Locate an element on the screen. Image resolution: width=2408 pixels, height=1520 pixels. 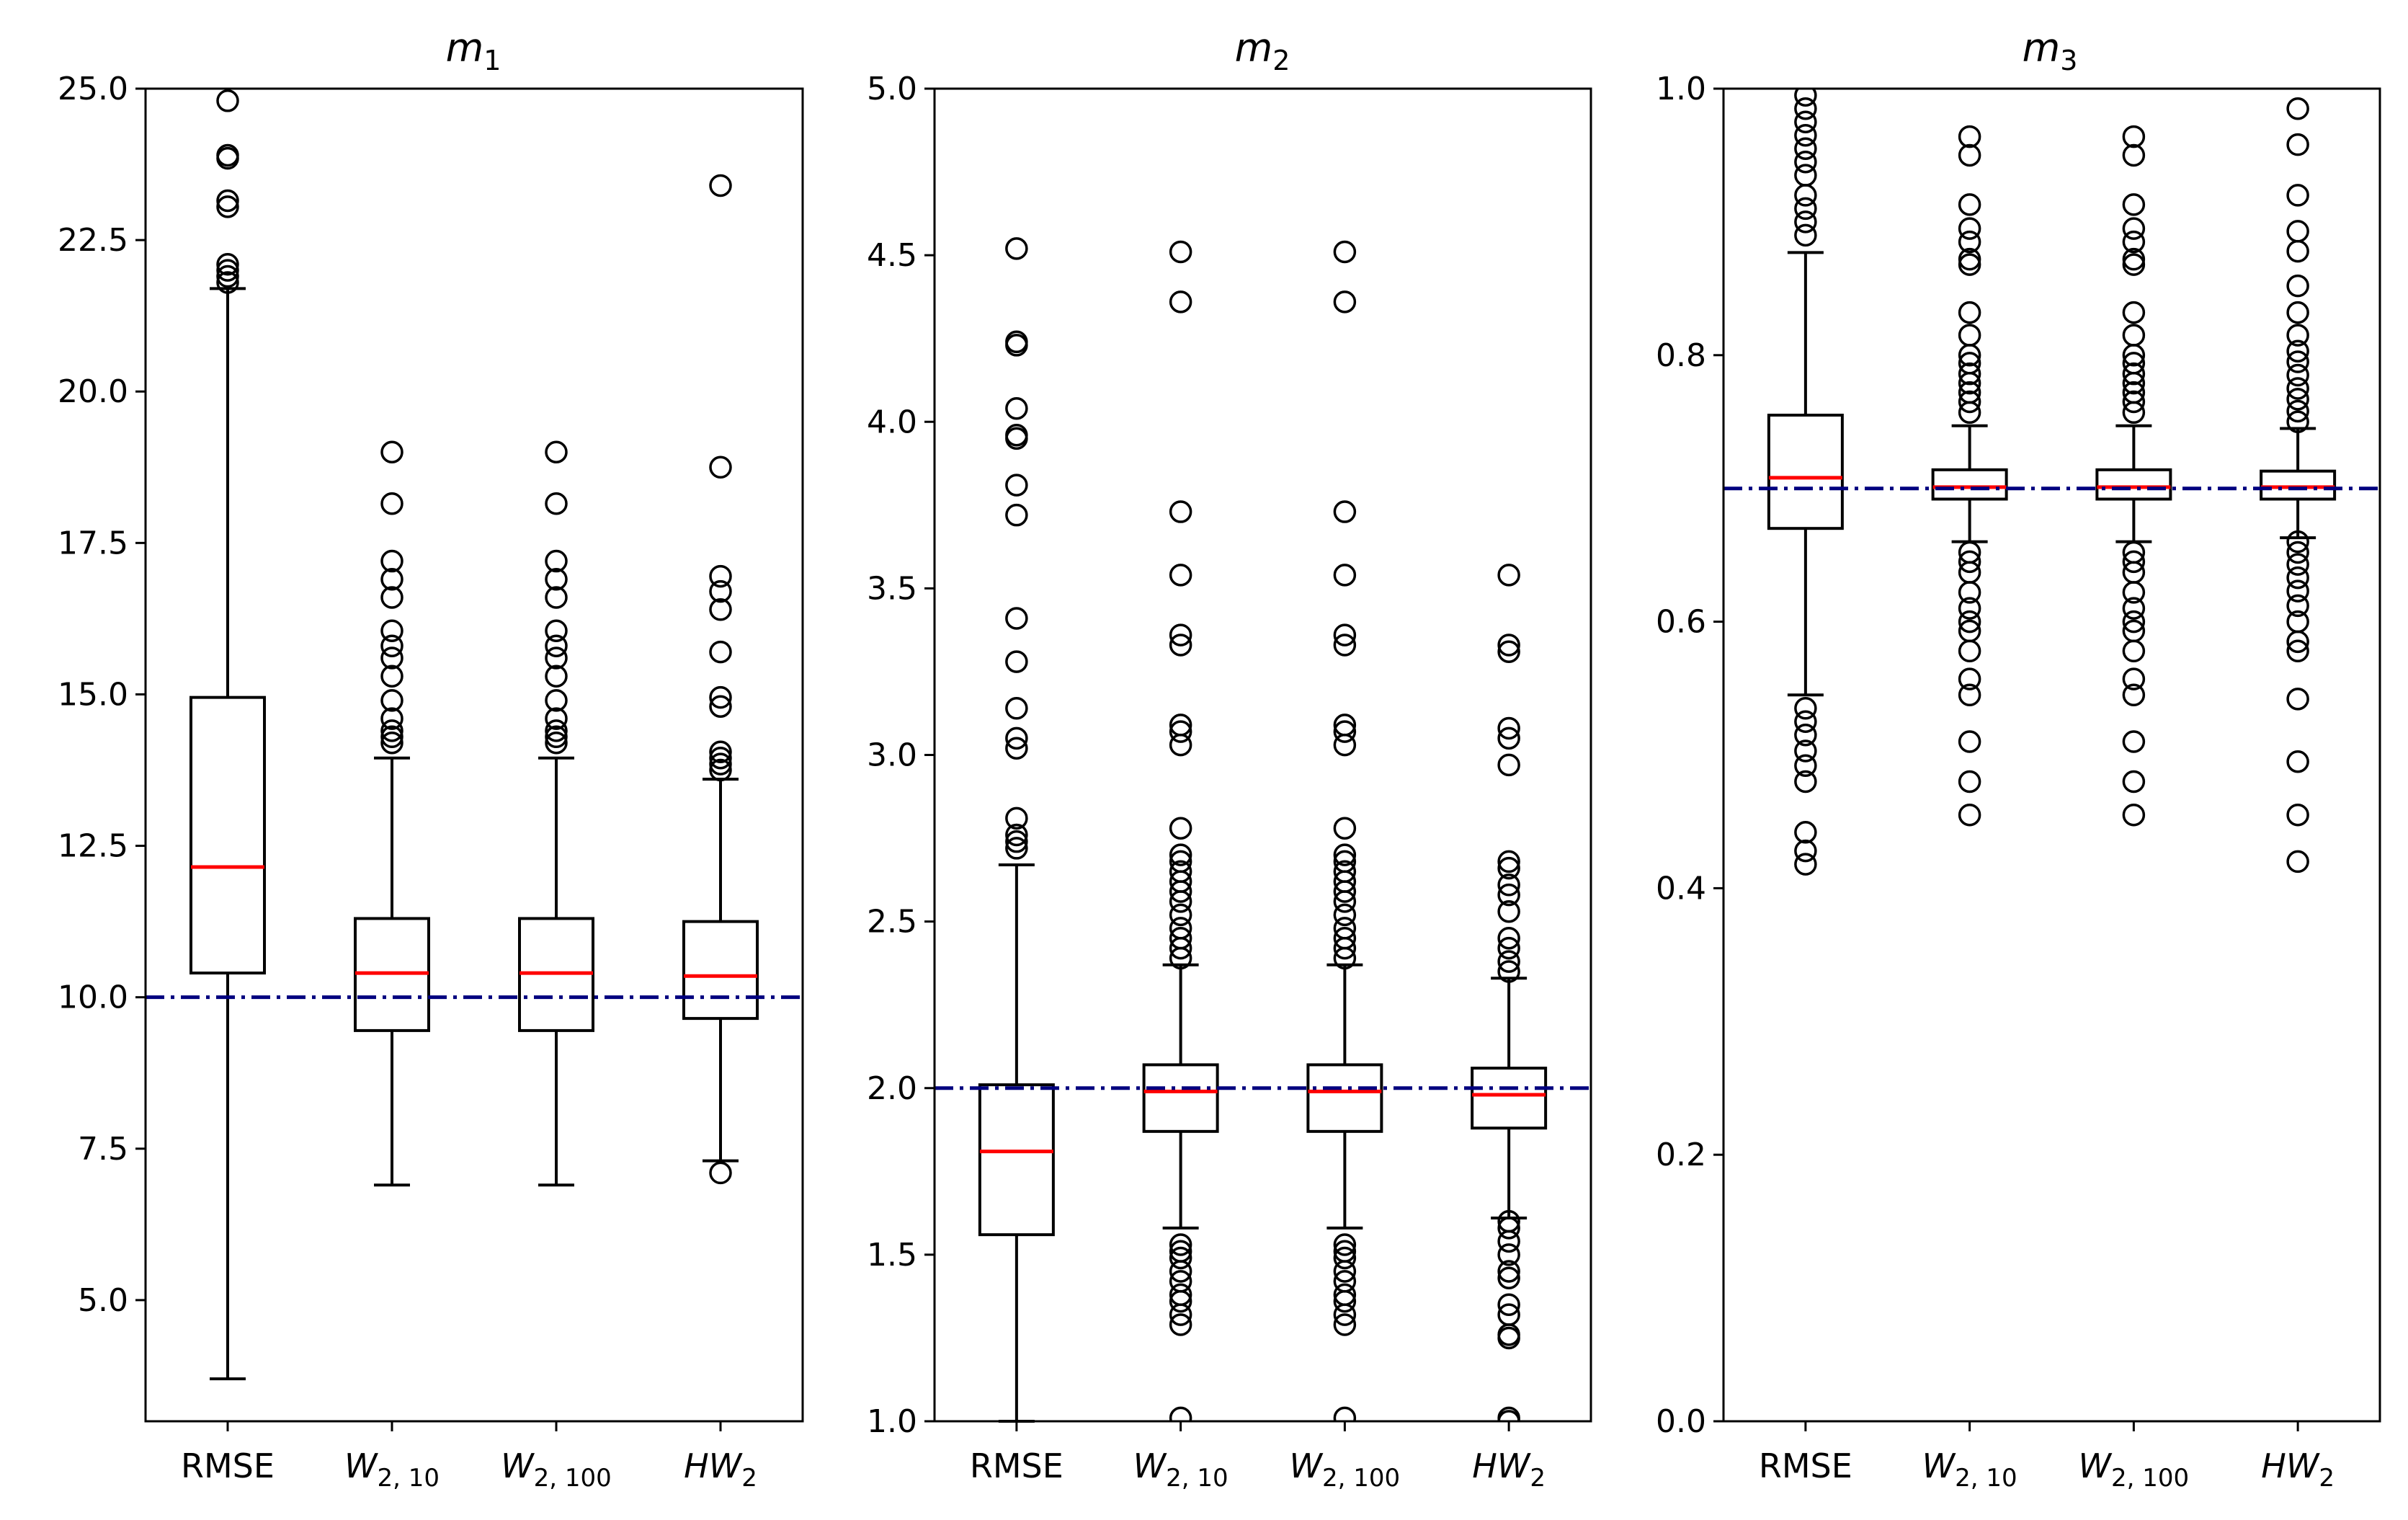
panel-m3-ytick-labels: 0.0 0.2 0.4 0.6 0.8 1.0 is located at coordinates (1681, 755).